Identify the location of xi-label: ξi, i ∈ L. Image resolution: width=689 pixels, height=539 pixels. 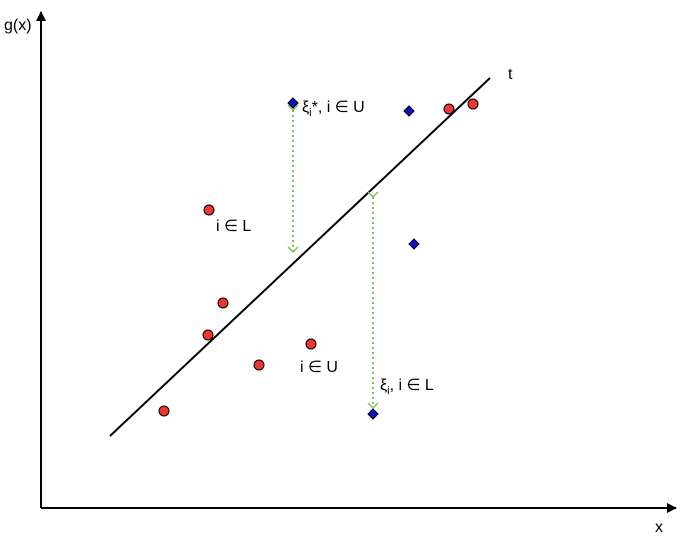
(407, 387).